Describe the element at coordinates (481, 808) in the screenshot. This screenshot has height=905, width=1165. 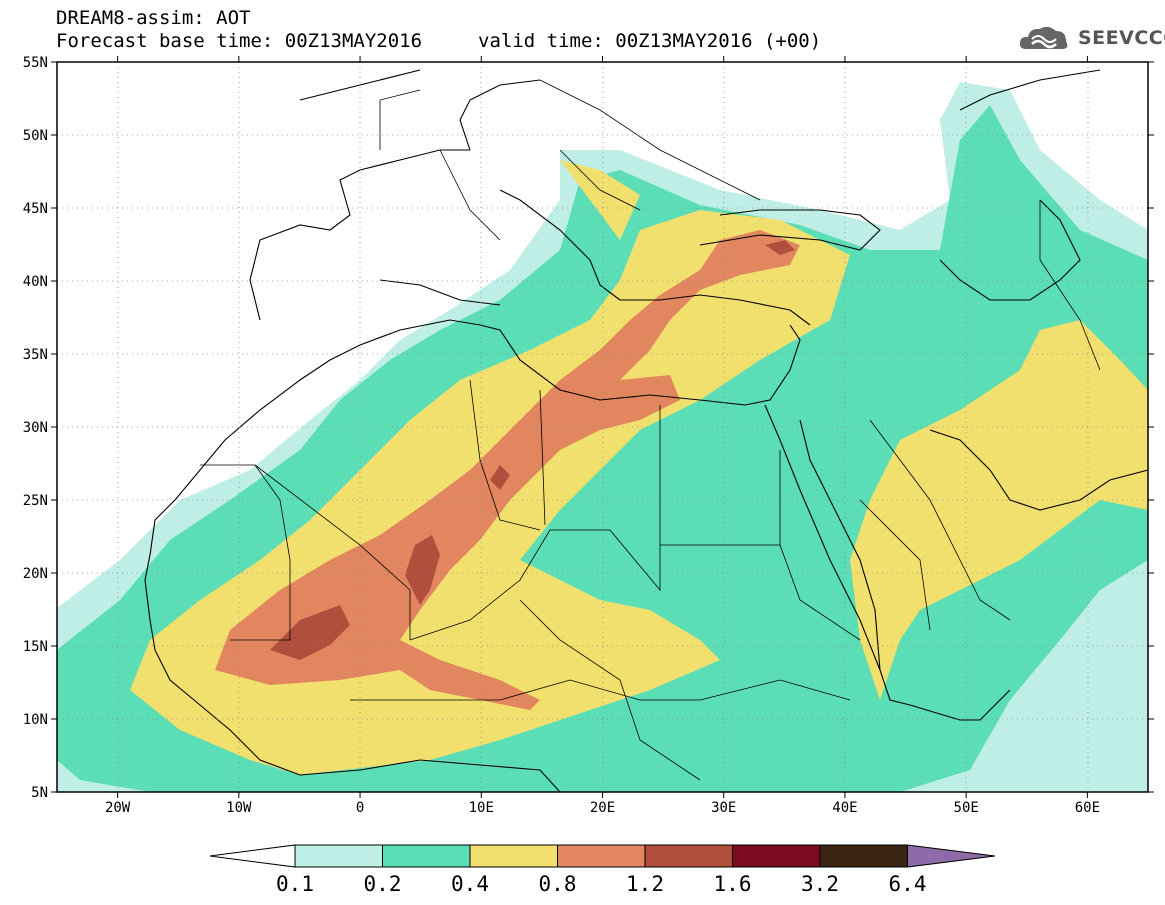
I see `lon-tick-label: 10E` at that location.